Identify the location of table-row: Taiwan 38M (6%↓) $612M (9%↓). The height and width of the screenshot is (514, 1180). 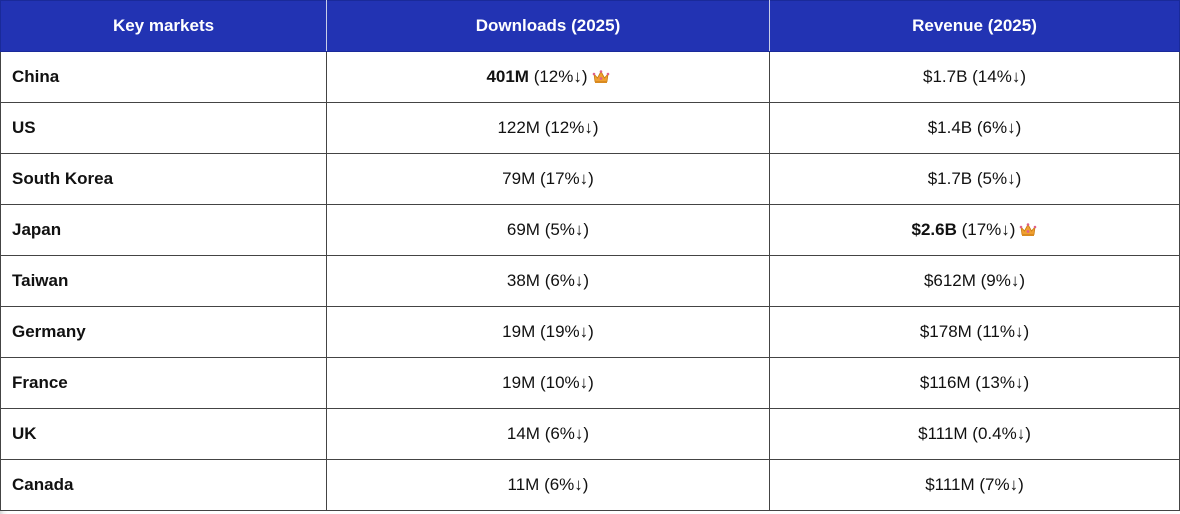
(590, 281).